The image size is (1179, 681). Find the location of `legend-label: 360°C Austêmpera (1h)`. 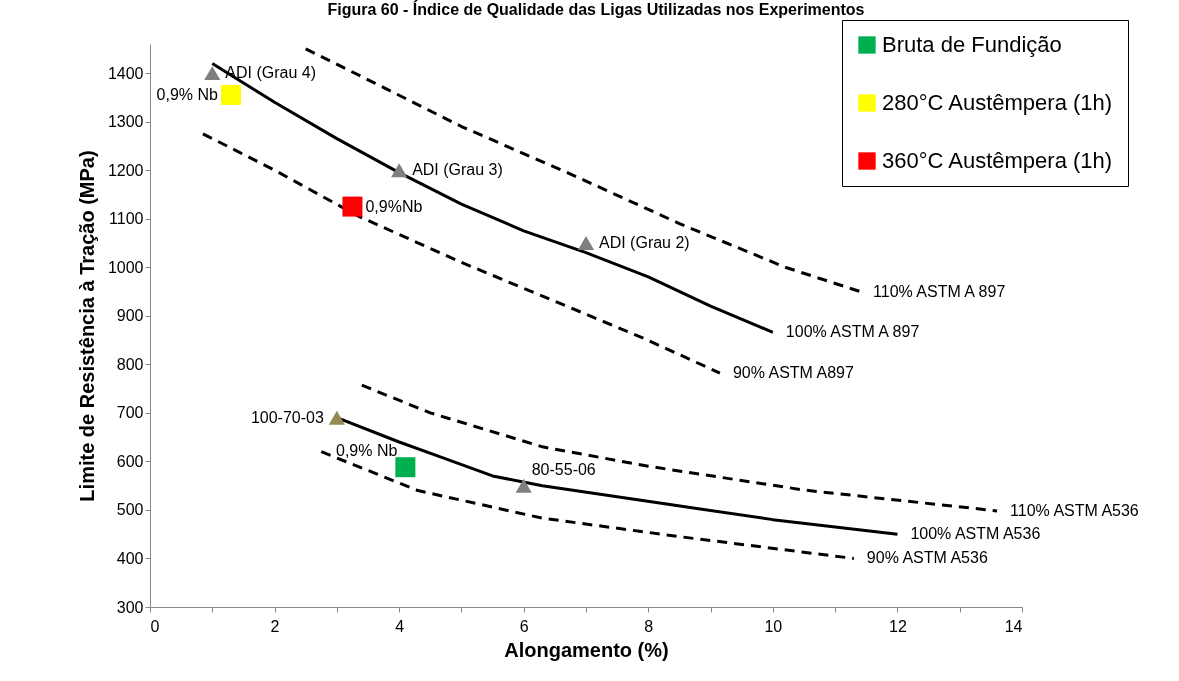

legend-label: 360°C Austêmpera (1h) is located at coordinates (997, 160).